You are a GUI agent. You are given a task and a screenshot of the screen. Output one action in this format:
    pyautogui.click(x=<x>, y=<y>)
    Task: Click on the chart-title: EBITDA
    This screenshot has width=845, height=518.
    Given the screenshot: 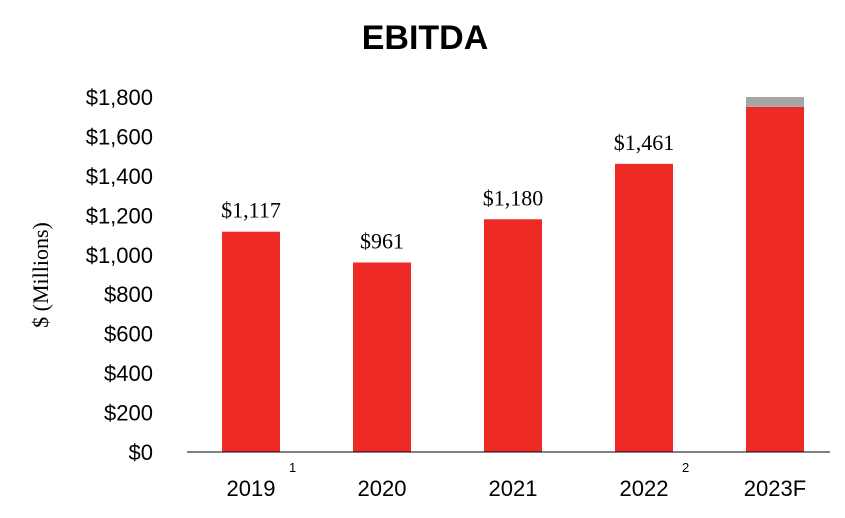 What is the action you would take?
    pyautogui.click(x=425, y=38)
    